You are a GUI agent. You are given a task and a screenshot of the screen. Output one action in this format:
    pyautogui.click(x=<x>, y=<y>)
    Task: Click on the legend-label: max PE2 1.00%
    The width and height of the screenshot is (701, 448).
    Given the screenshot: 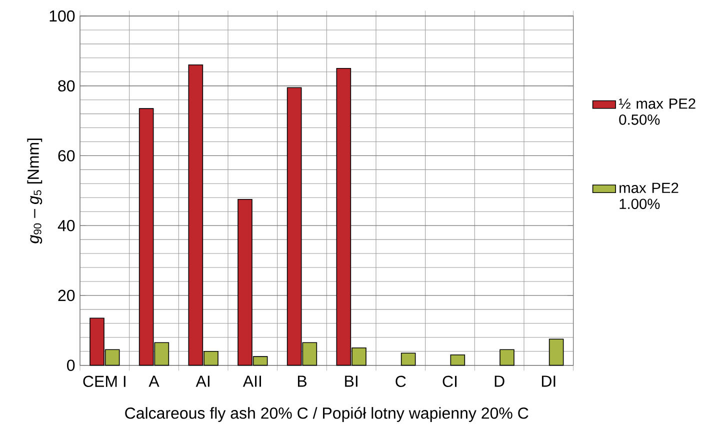 What is the action you would take?
    pyautogui.click(x=649, y=196)
    